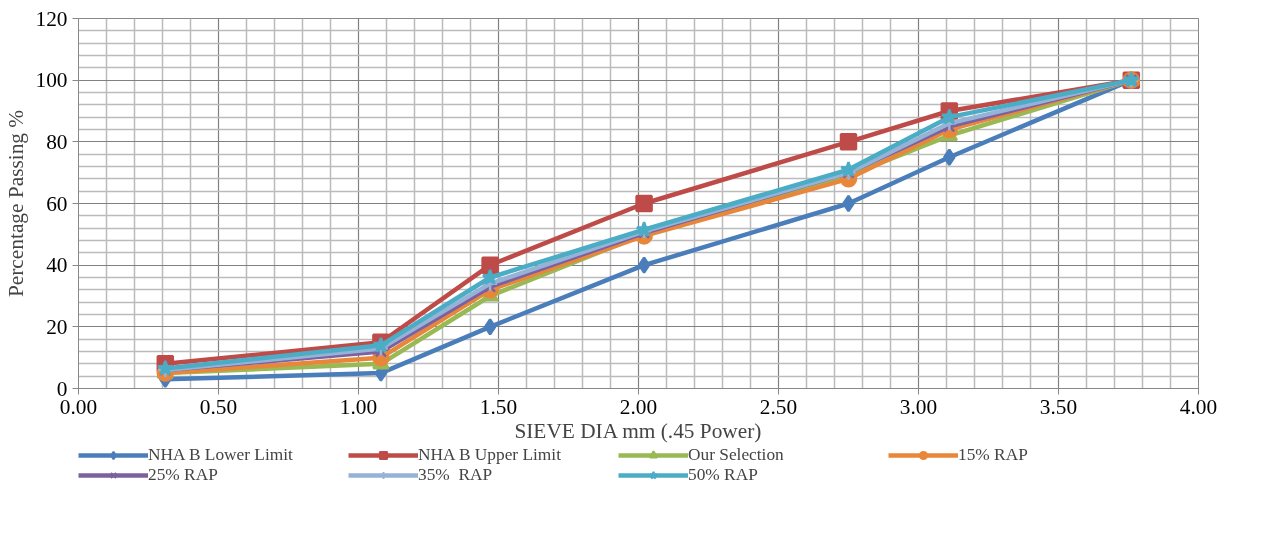 Image resolution: width=1271 pixels, height=536 pixels. What do you see at coordinates (15, 203) in the screenshot?
I see `y-axis-title: Percentage Passing %` at bounding box center [15, 203].